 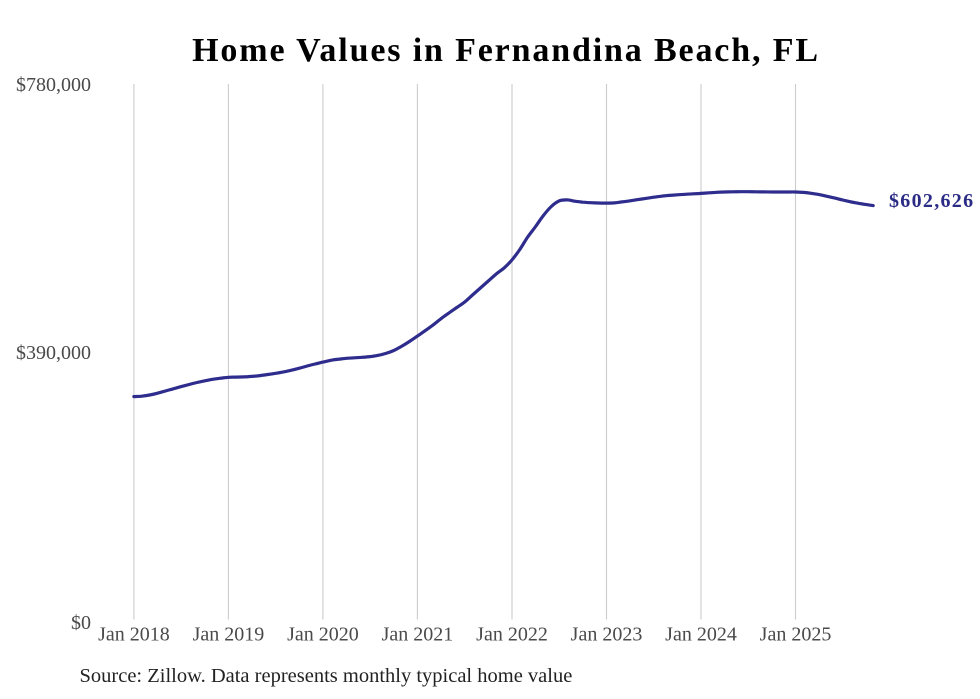 What do you see at coordinates (134, 635) in the screenshot?
I see `svg-text: Jan 2018` at bounding box center [134, 635].